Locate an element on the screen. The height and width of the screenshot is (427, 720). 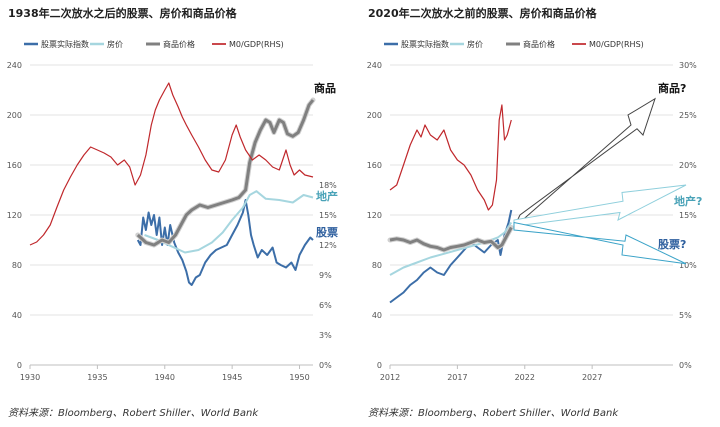
x-tick-label: 1940 is located at coordinates (165, 377).